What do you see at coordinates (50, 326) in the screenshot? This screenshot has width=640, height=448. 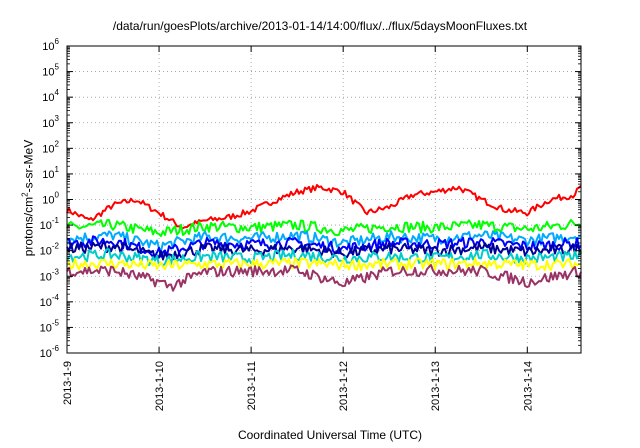 I see `y-tick-label: 10⁻⁵` at bounding box center [50, 326].